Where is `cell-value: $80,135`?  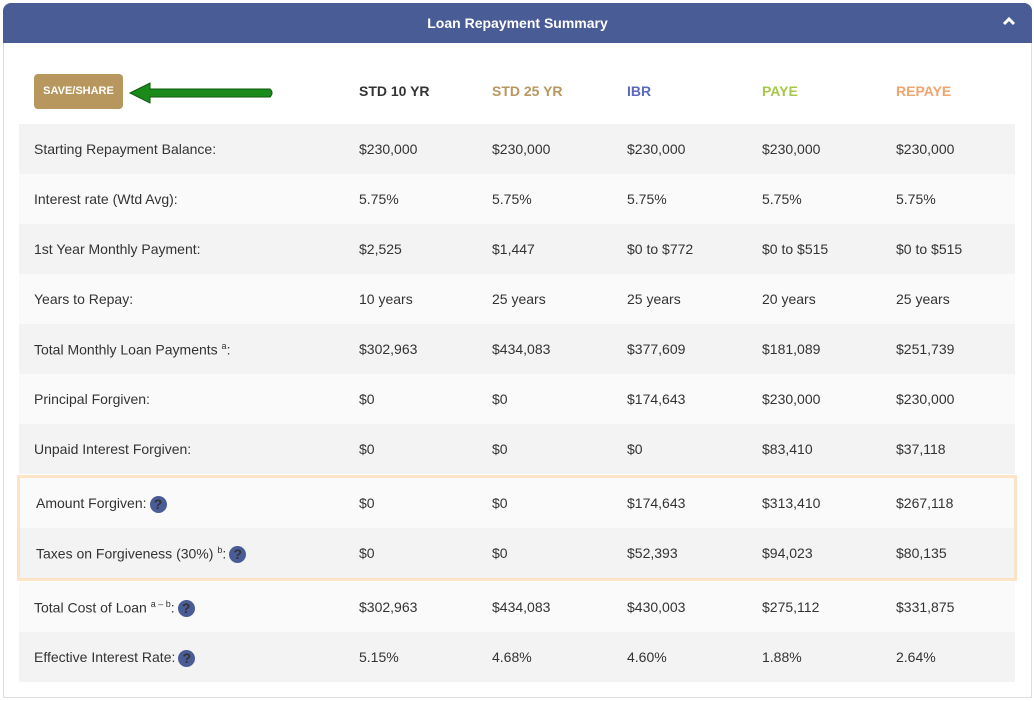
cell-value: $80,135 is located at coordinates (921, 553).